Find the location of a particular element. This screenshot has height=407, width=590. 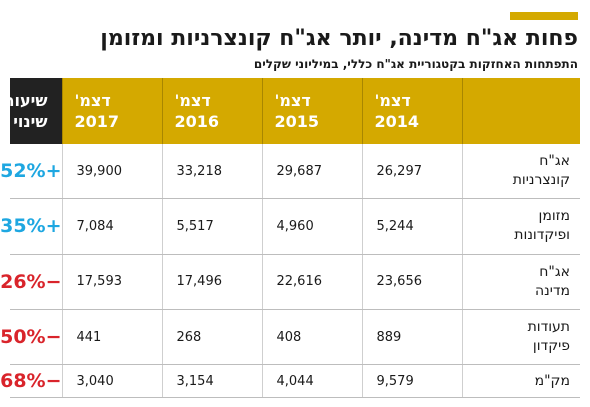

value-cell-2015: 4,044 is located at coordinates (311, 381).